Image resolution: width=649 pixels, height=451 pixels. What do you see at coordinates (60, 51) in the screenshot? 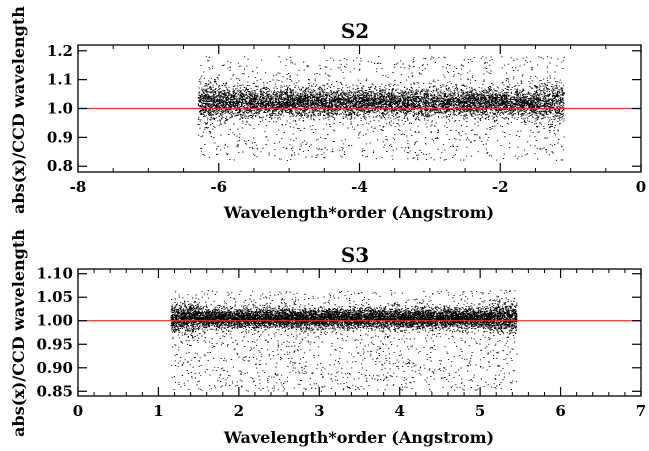
I see `y-tick-label-s2: 1.2` at bounding box center [60, 51].